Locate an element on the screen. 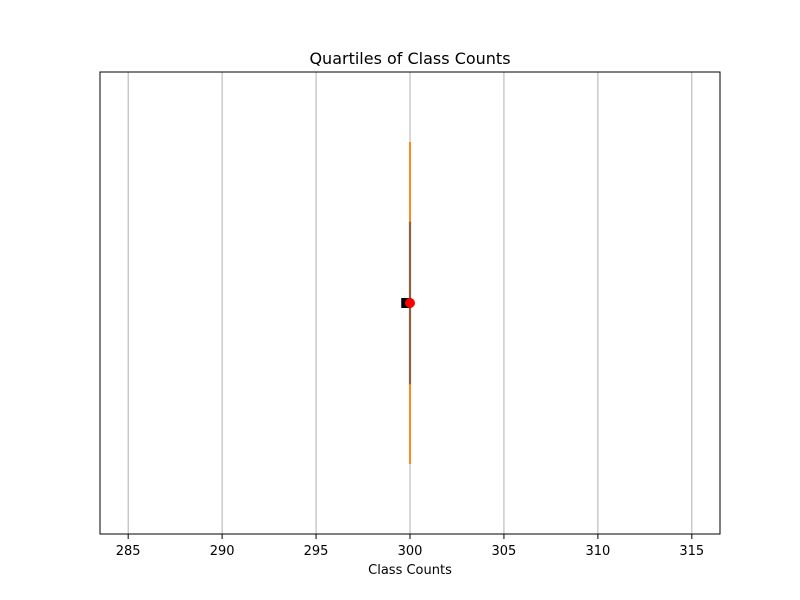 This screenshot has height=600, width=800. circle-marker is located at coordinates (410, 303).